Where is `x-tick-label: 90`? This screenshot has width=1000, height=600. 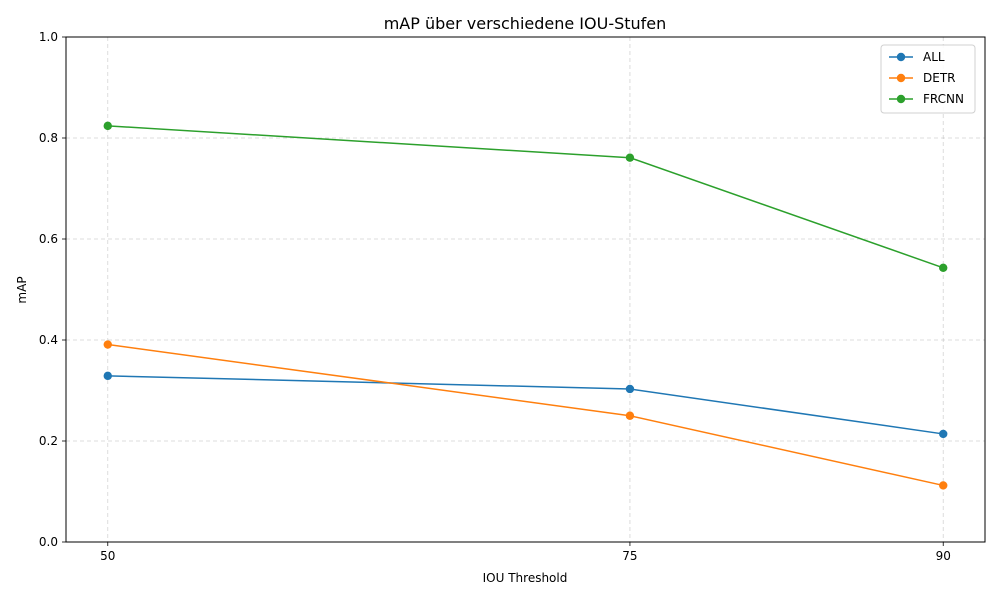 x-tick-label: 90 is located at coordinates (943, 556).